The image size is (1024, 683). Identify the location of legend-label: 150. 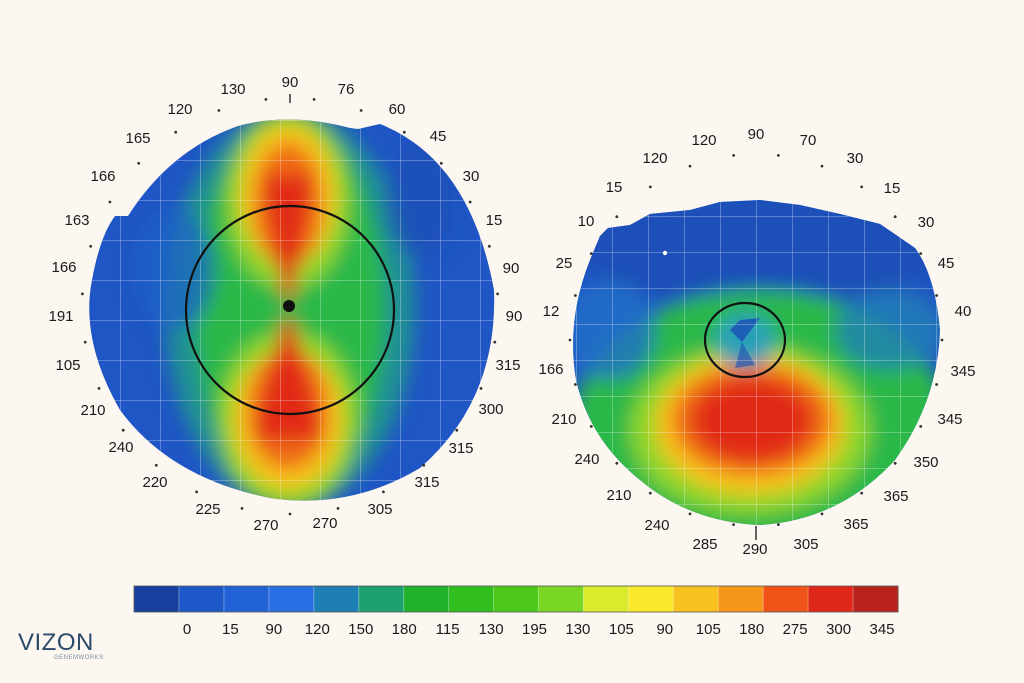
(360, 629).